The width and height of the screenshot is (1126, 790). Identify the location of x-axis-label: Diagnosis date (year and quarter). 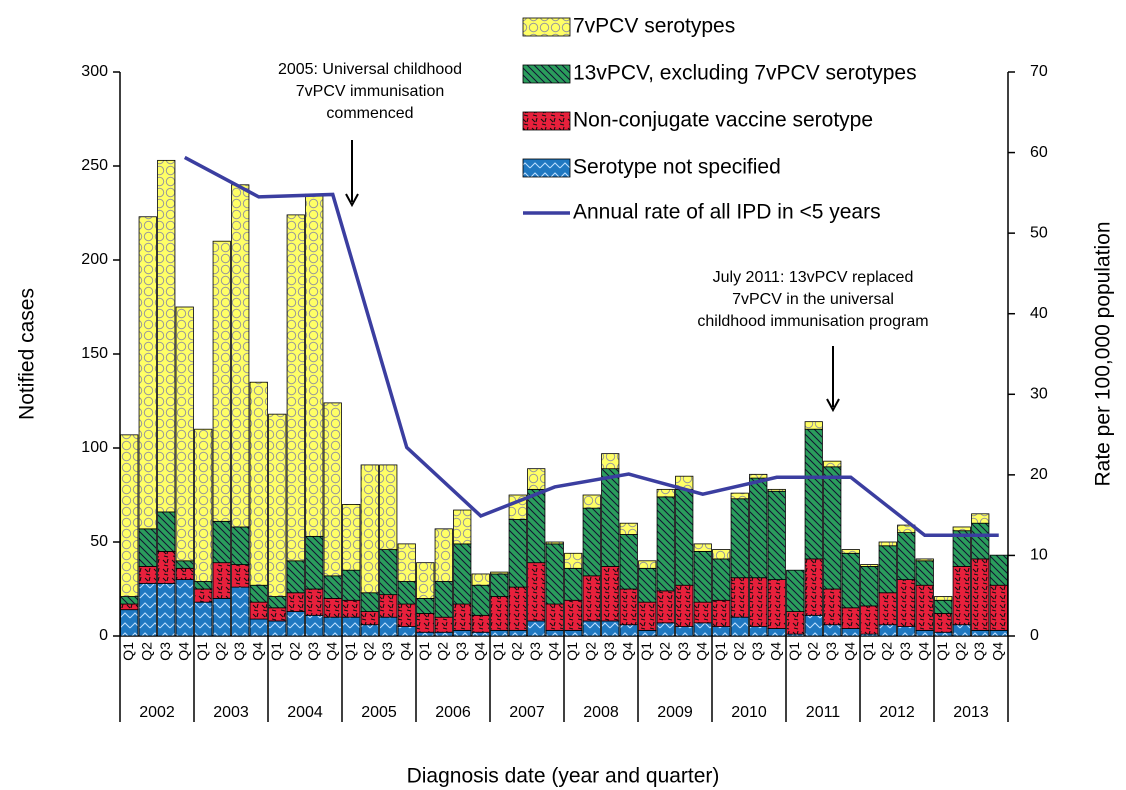
(563, 776).